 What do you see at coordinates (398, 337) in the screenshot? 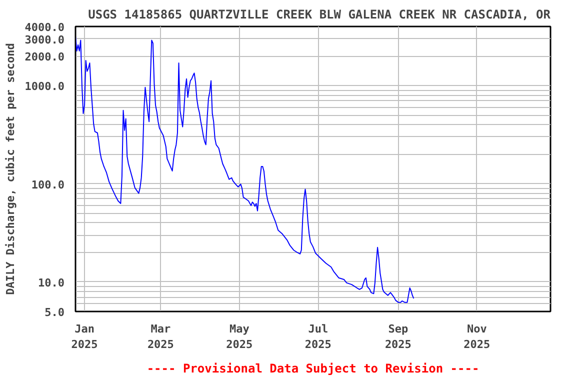
I see `x-tick-label: Sep 2025` at bounding box center [398, 337].